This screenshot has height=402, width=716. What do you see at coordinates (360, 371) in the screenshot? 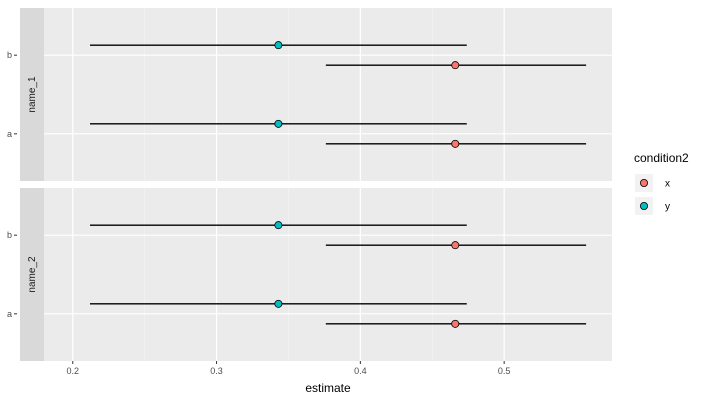
I see `x-tick-label: 0.4` at bounding box center [360, 371].